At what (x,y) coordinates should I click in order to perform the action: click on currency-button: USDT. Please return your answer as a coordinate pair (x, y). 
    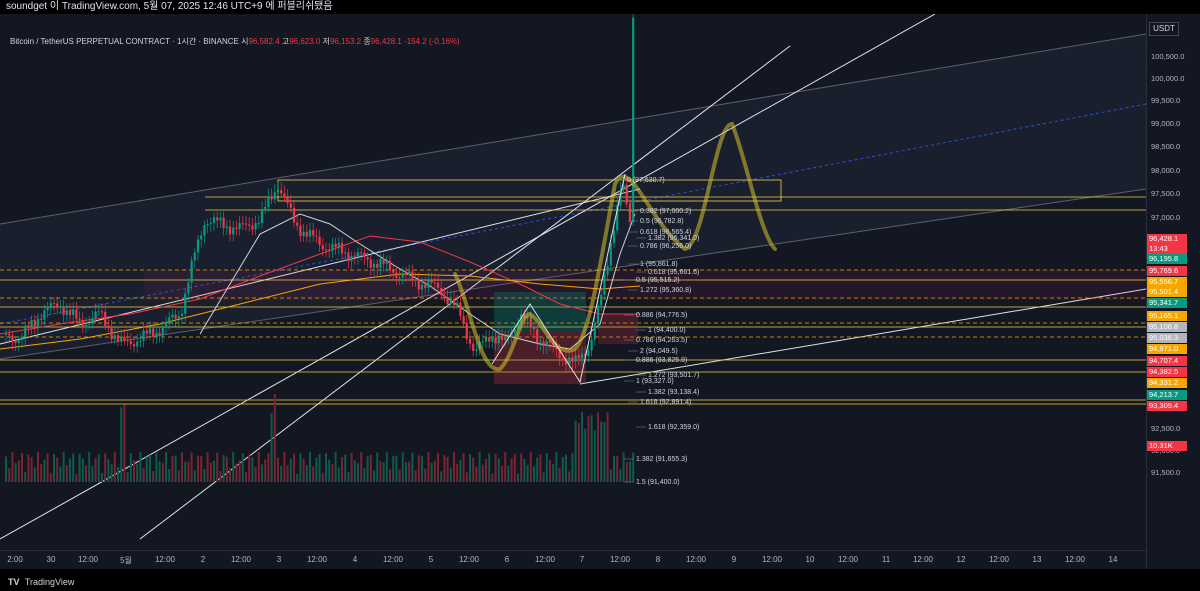
    Looking at the image, I should click on (1164, 29).